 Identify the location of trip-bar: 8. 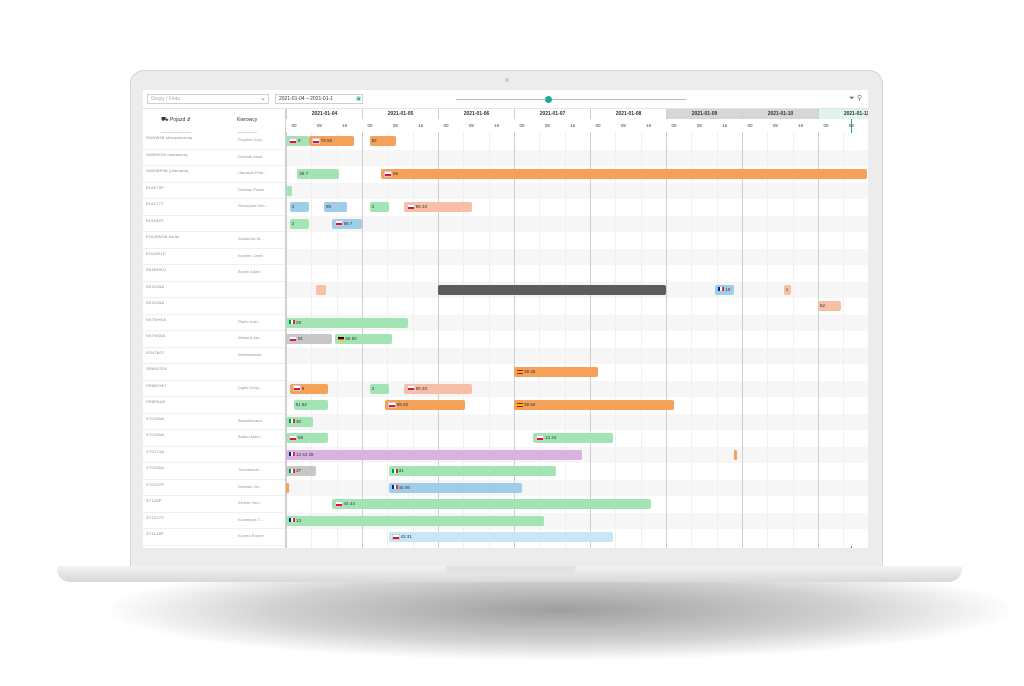
(297, 141).